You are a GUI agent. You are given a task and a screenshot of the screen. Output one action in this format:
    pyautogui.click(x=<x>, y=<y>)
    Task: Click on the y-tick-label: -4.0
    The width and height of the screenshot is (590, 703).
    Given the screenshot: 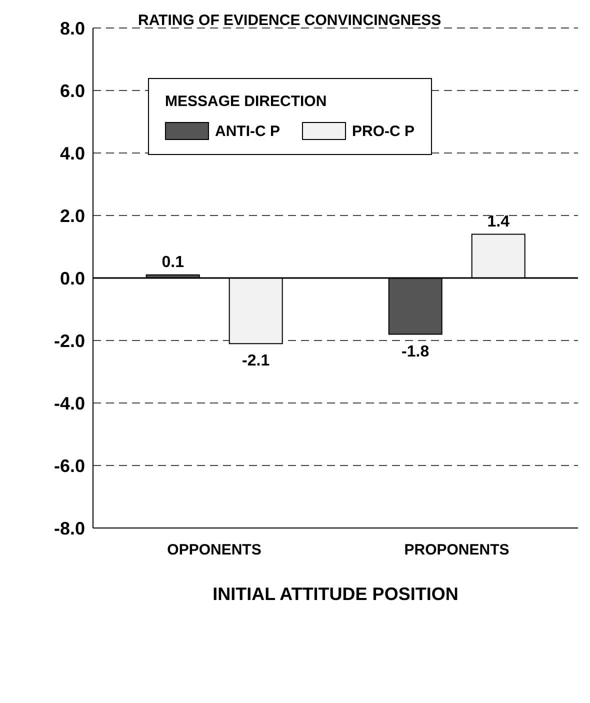 What is the action you would take?
    pyautogui.click(x=69, y=403)
    